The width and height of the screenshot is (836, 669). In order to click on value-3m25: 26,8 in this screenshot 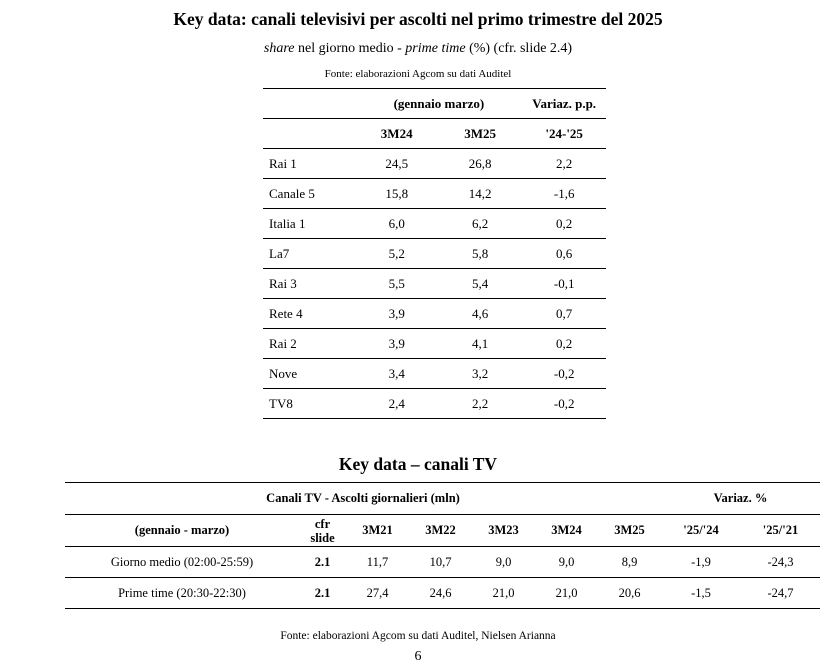, I will do `click(480, 163)`.